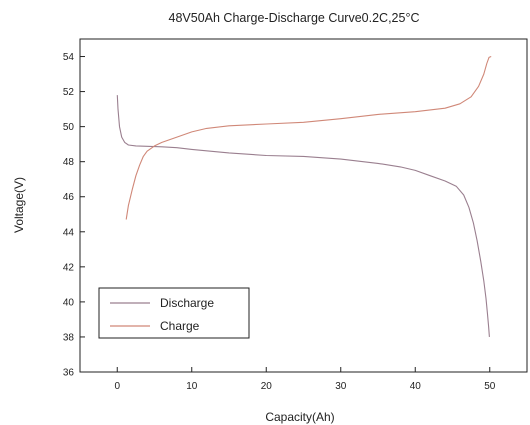  Describe the element at coordinates (69, 92) in the screenshot. I see `y-tick-label: 52` at that location.